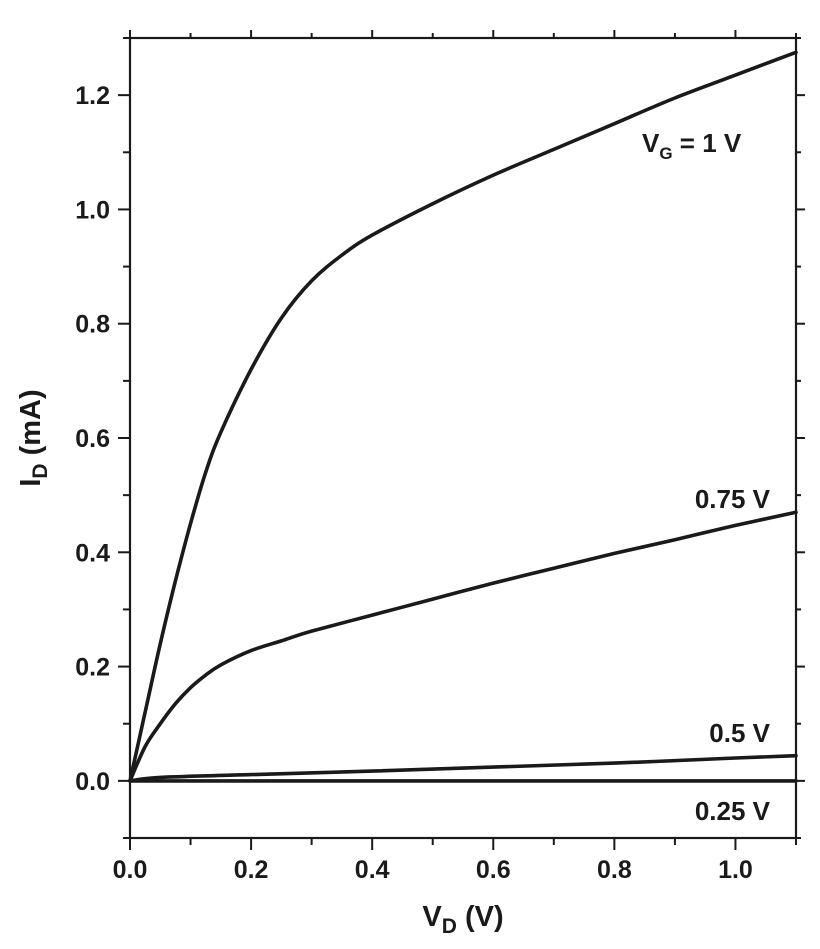 This screenshot has height=949, width=820. Describe the element at coordinates (372, 870) in the screenshot. I see `x-tick-label: 0.4` at that location.